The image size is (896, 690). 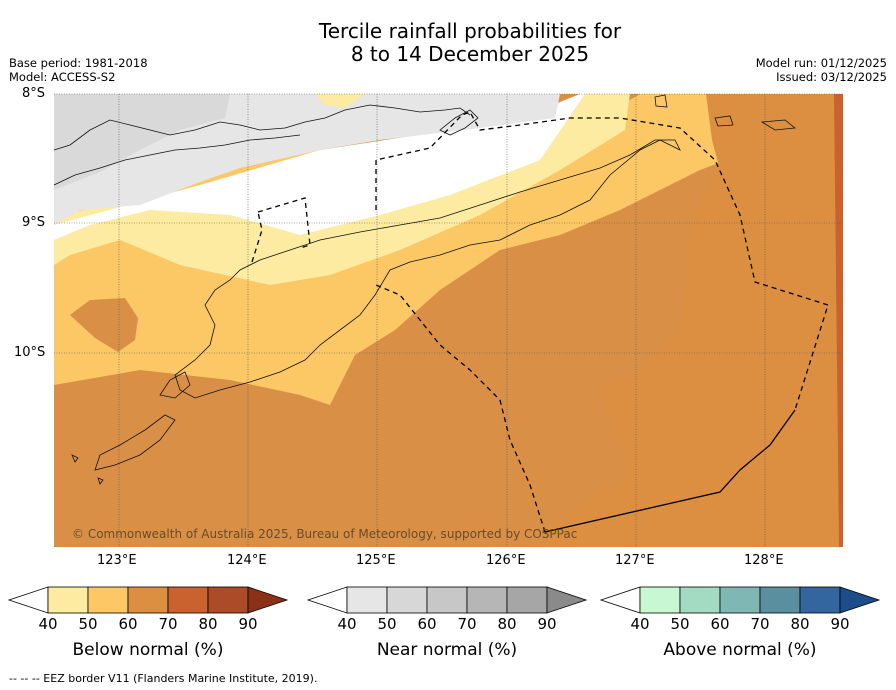 I want to click on colorbar-title: Above normal (%), so click(x=740, y=650).